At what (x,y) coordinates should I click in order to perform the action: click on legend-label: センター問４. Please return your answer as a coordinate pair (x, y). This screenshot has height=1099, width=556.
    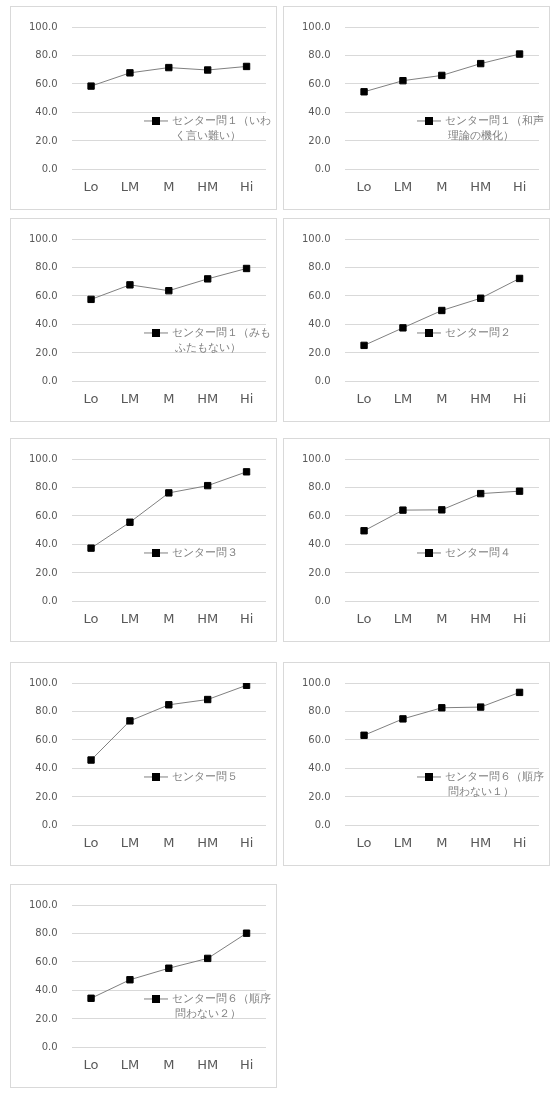
    Looking at the image, I should click on (478, 552).